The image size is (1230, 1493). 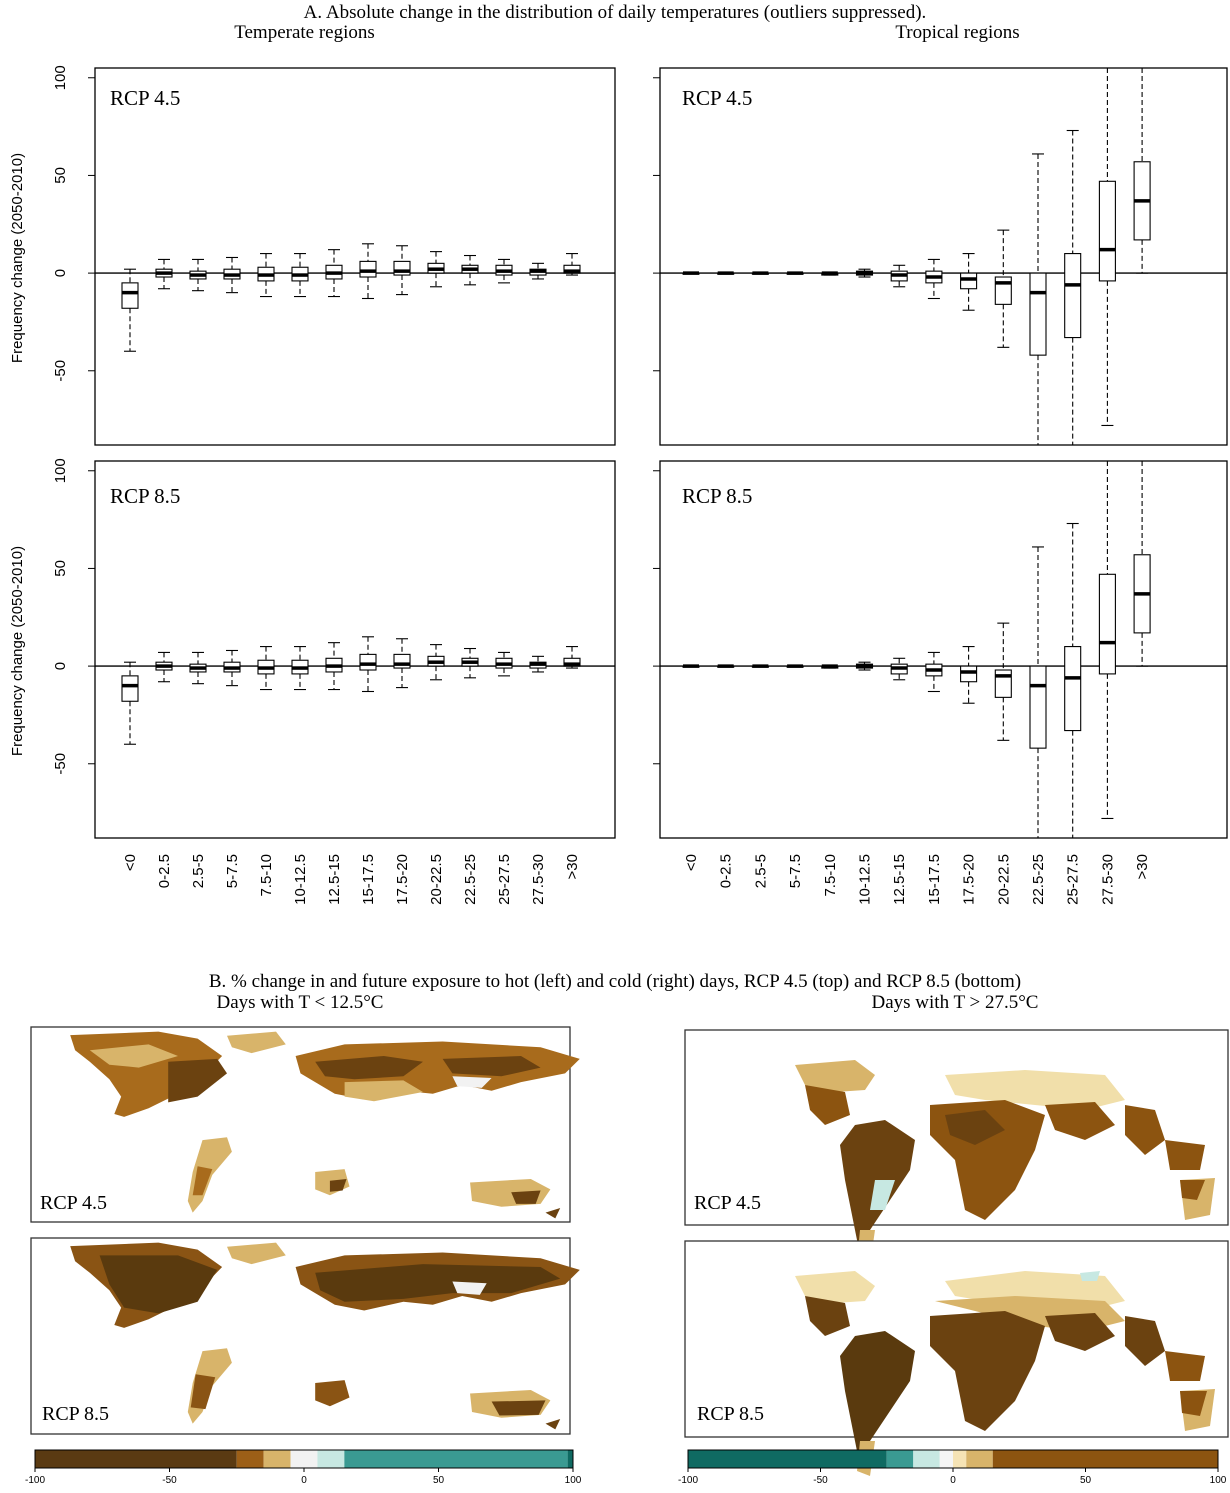 I want to click on map-title-hot: Days with T > 27.5°C, so click(x=955, y=1002).